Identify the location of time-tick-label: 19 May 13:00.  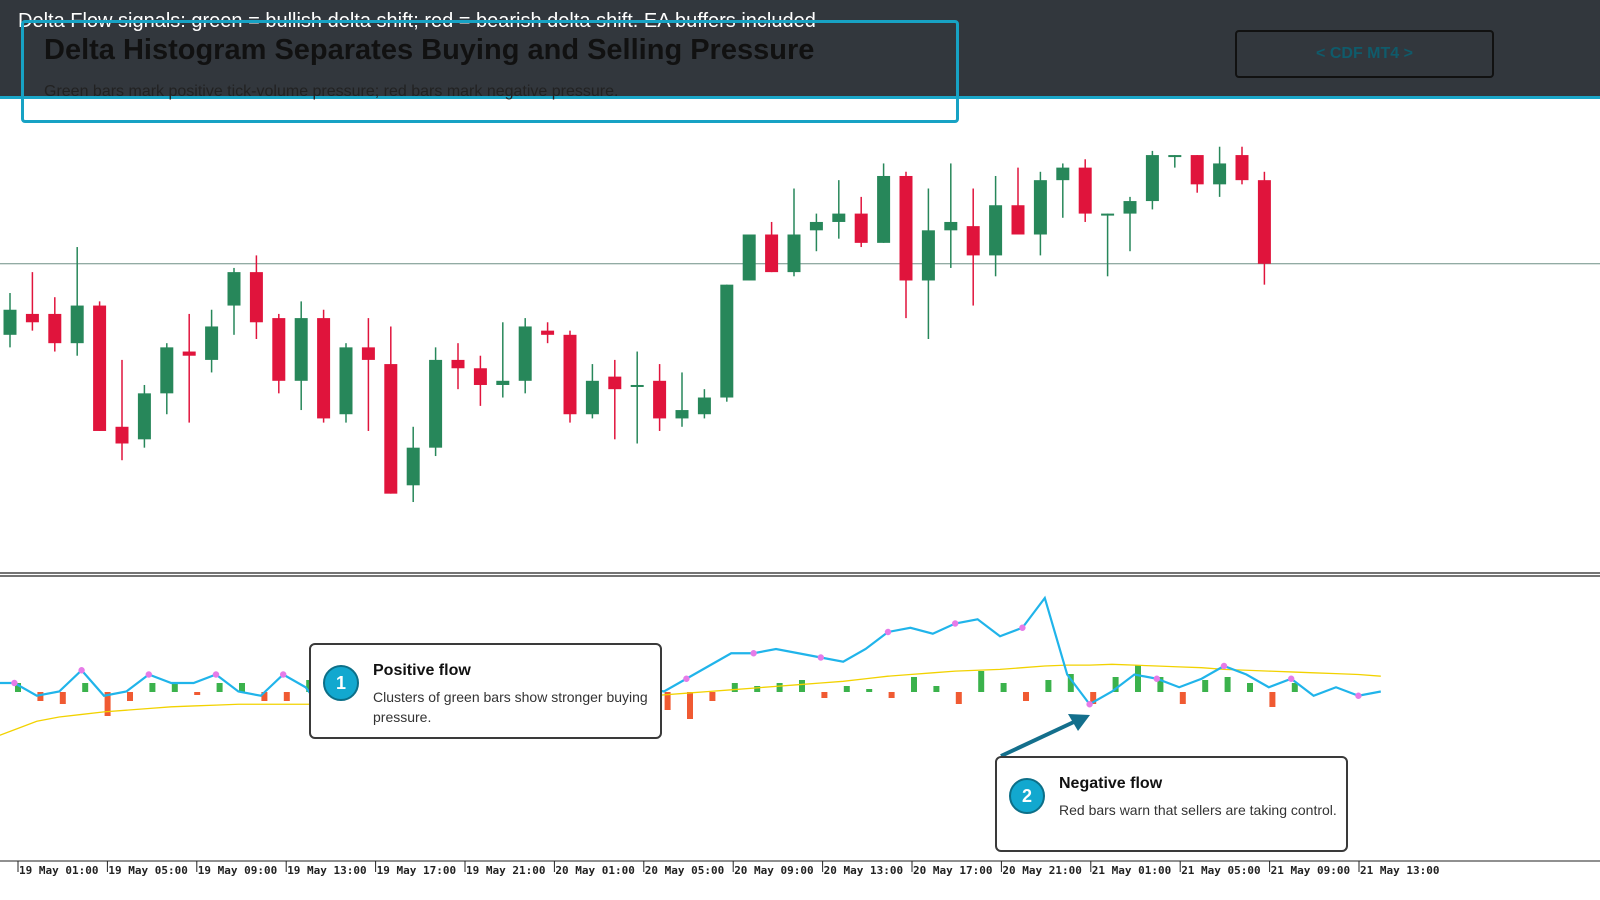
(326, 870).